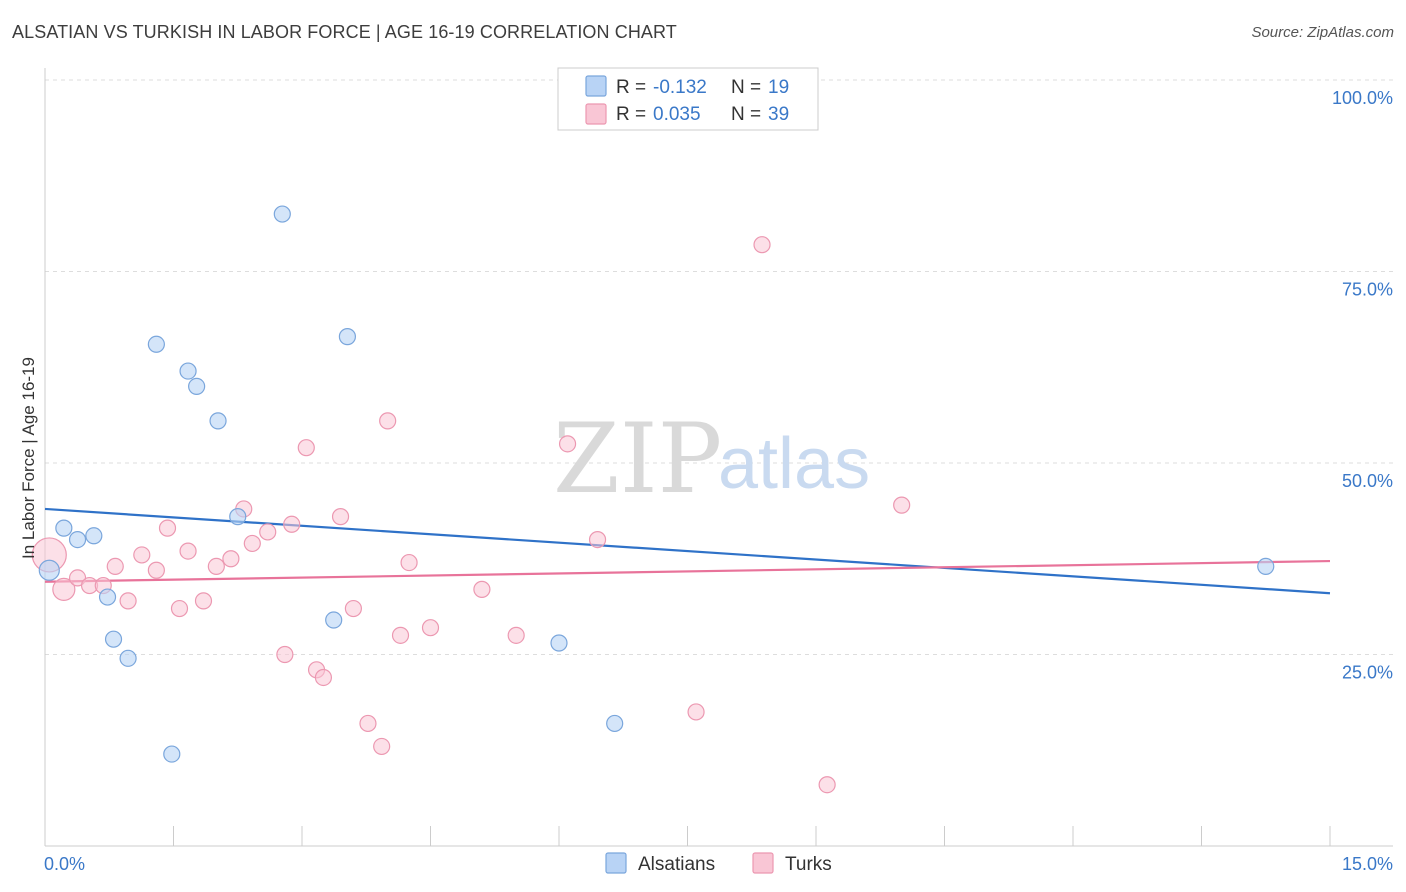 This screenshot has height=892, width=1406. Describe the element at coordinates (688, 99) in the screenshot. I see `legend-box: R = -0.132 N = 19 R = 0.035 N = 39` at that location.